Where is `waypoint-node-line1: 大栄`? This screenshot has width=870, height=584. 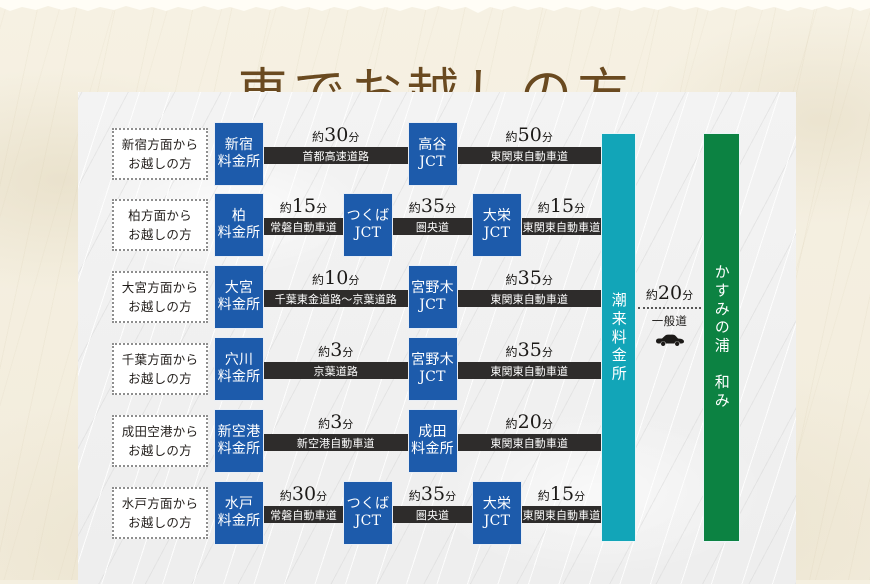
waypoint-node-line1: 大栄 is located at coordinates (497, 215).